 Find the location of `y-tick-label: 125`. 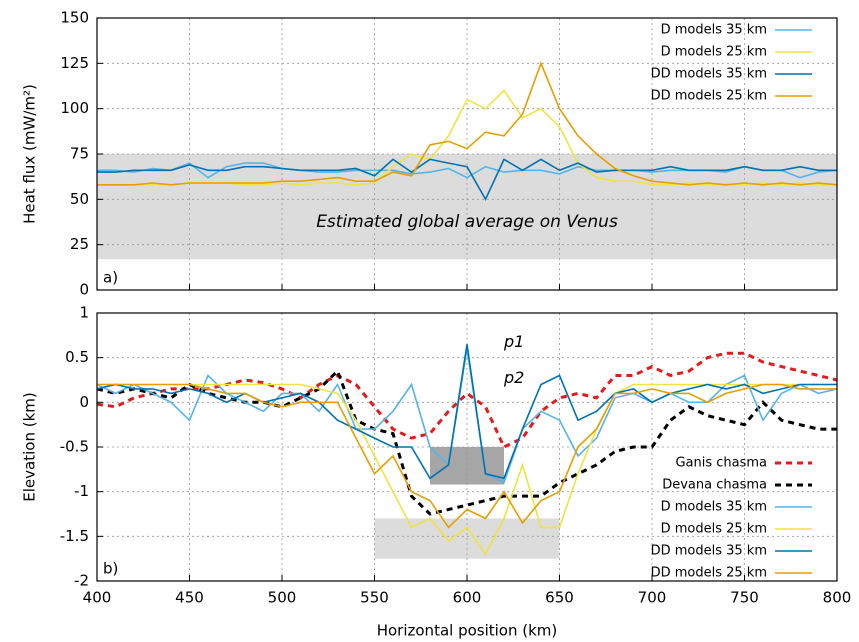

y-tick-label: 125 is located at coordinates (74, 63).